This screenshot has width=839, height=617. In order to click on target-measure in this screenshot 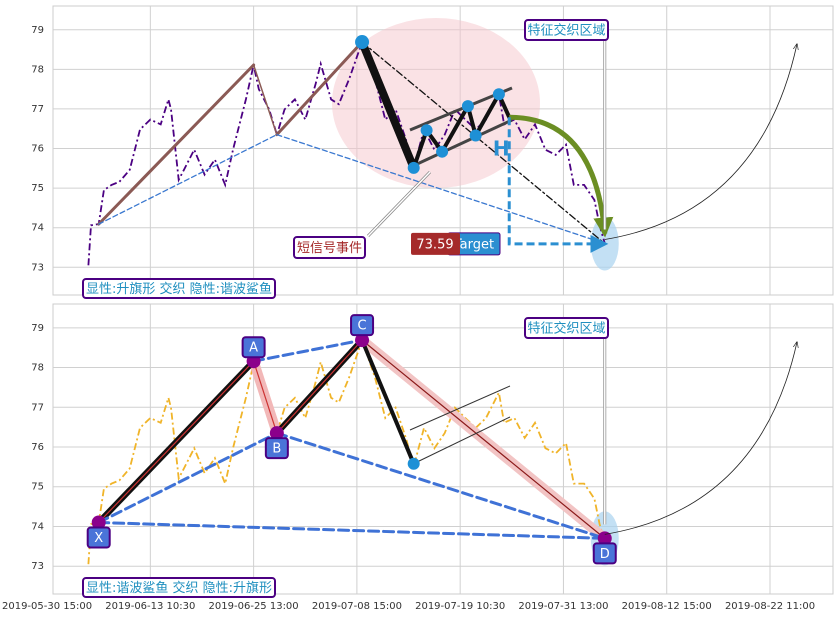, I will do `click(558, 185)`.